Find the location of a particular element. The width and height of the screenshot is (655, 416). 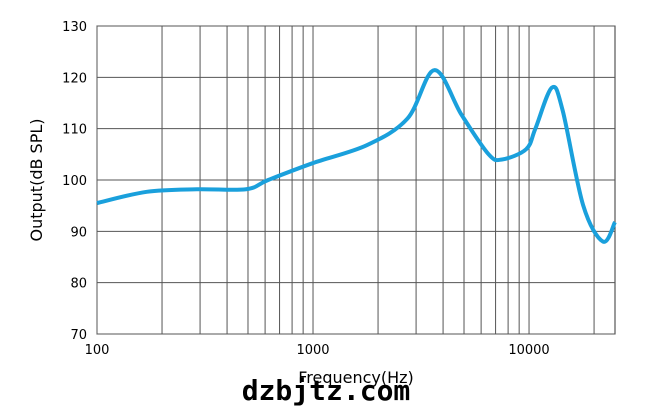

x-tick-label: 10000 is located at coordinates (528, 350).